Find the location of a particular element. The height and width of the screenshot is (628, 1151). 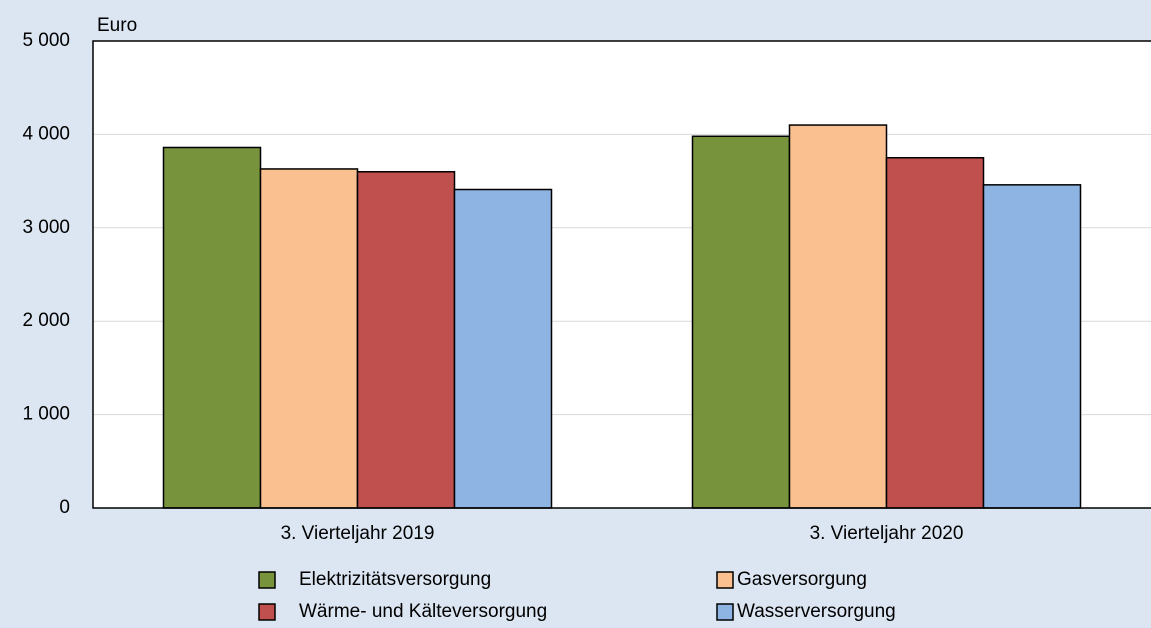

y-axis-label: Euro is located at coordinates (117, 25).